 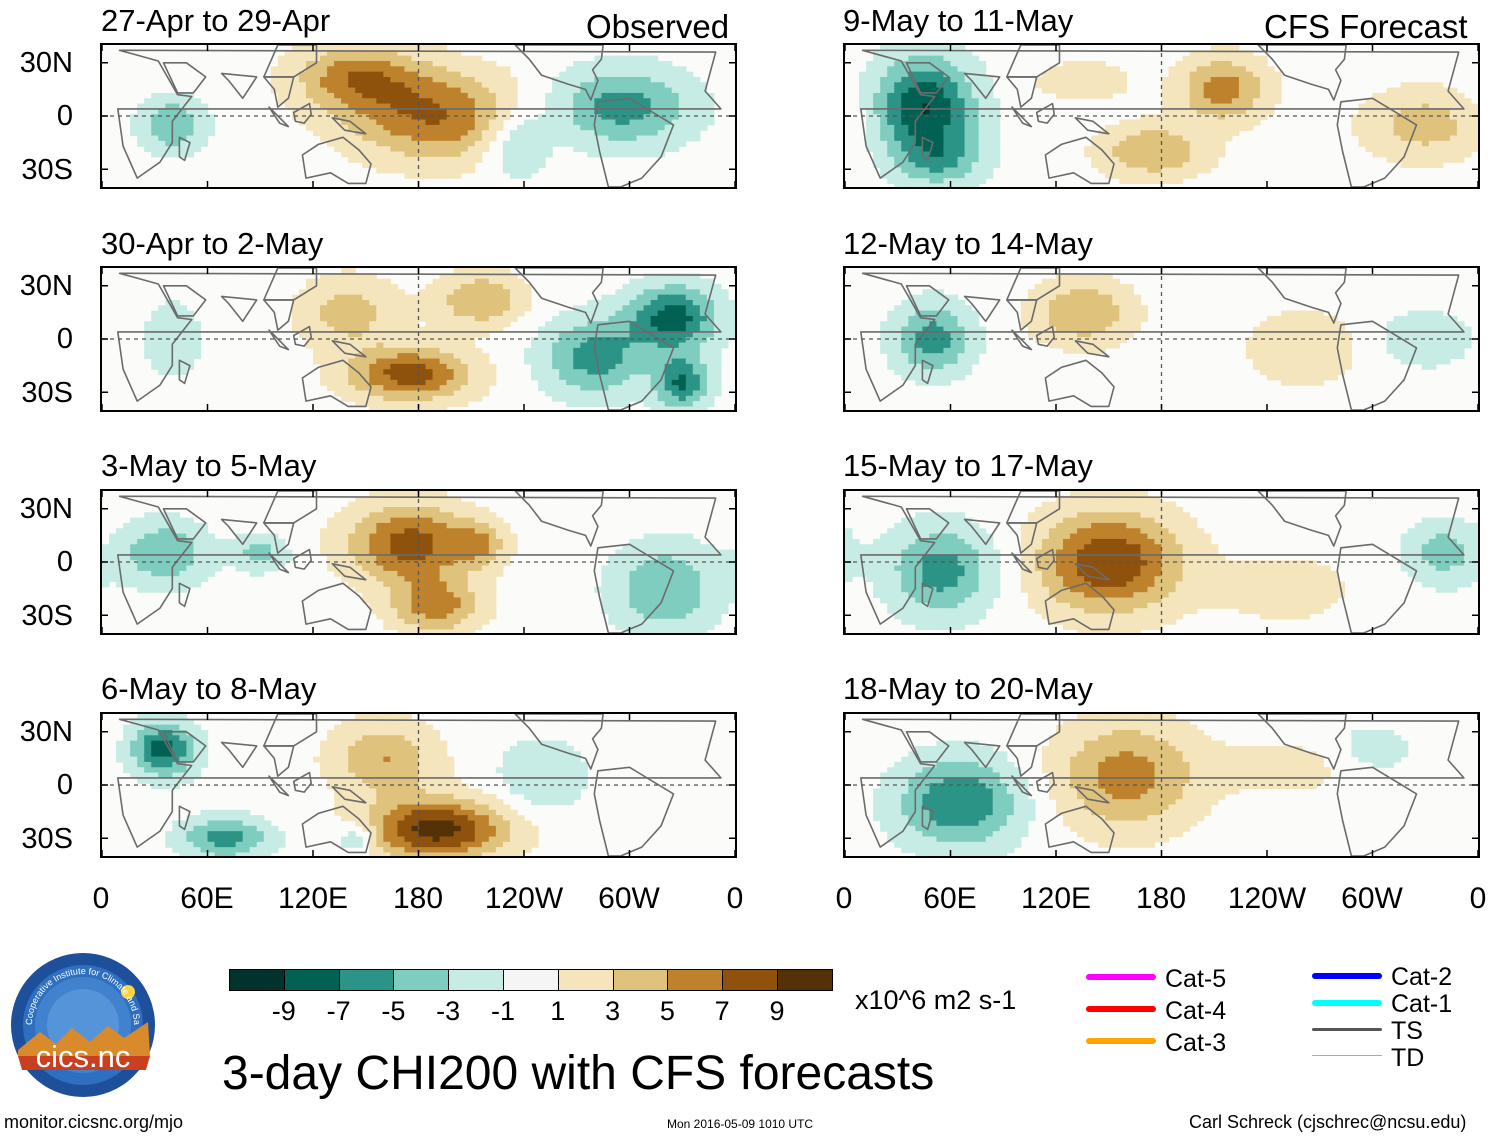 What do you see at coordinates (279, 563) in the screenshot?
I see `coastline` at bounding box center [279, 563].